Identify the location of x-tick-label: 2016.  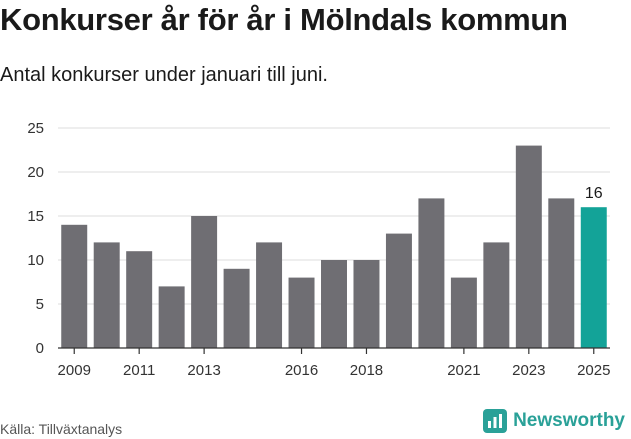
(301, 370).